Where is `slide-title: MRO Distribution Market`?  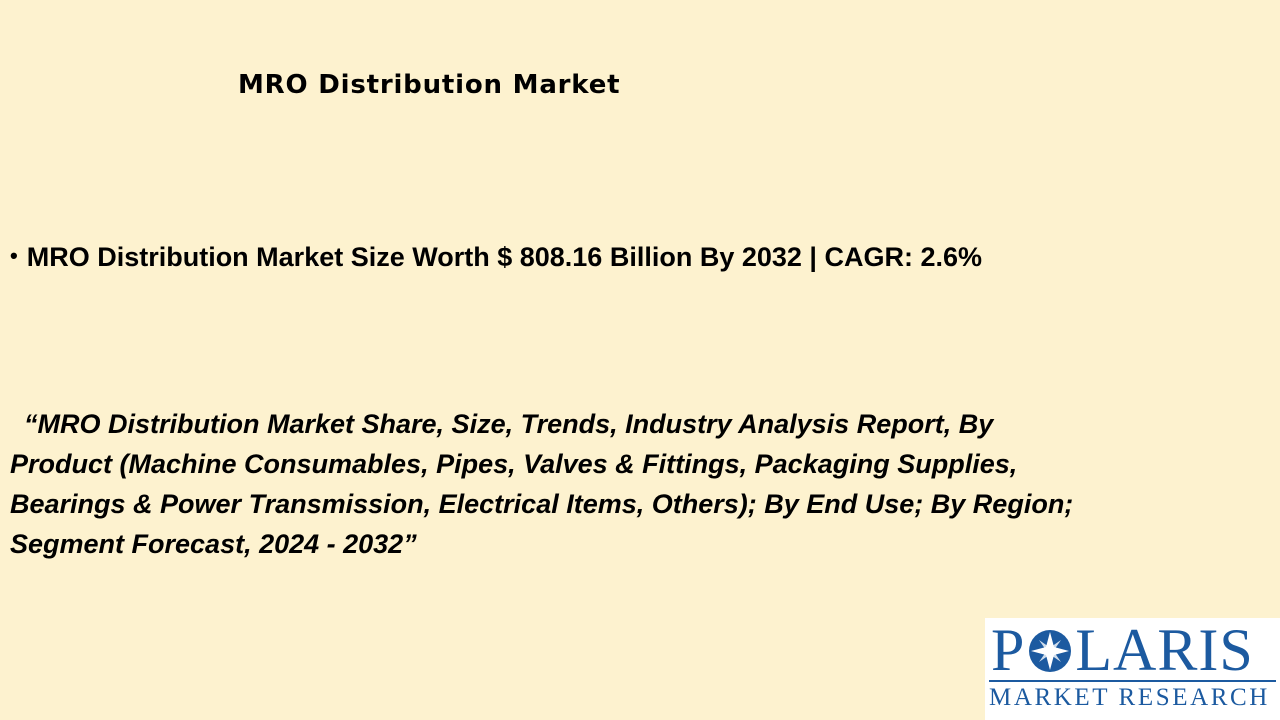
slide-title: MRO Distribution Market is located at coordinates (429, 85).